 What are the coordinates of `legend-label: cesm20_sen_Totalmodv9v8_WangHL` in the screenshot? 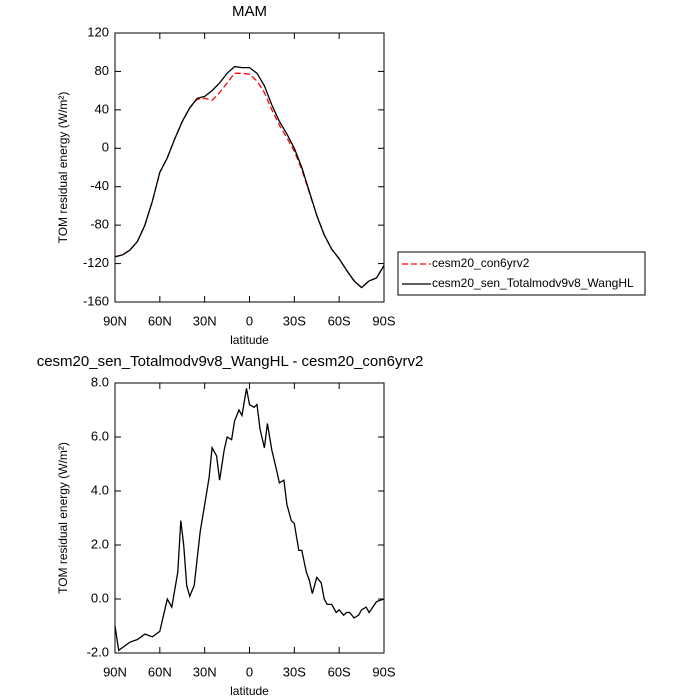 It's located at (533, 283).